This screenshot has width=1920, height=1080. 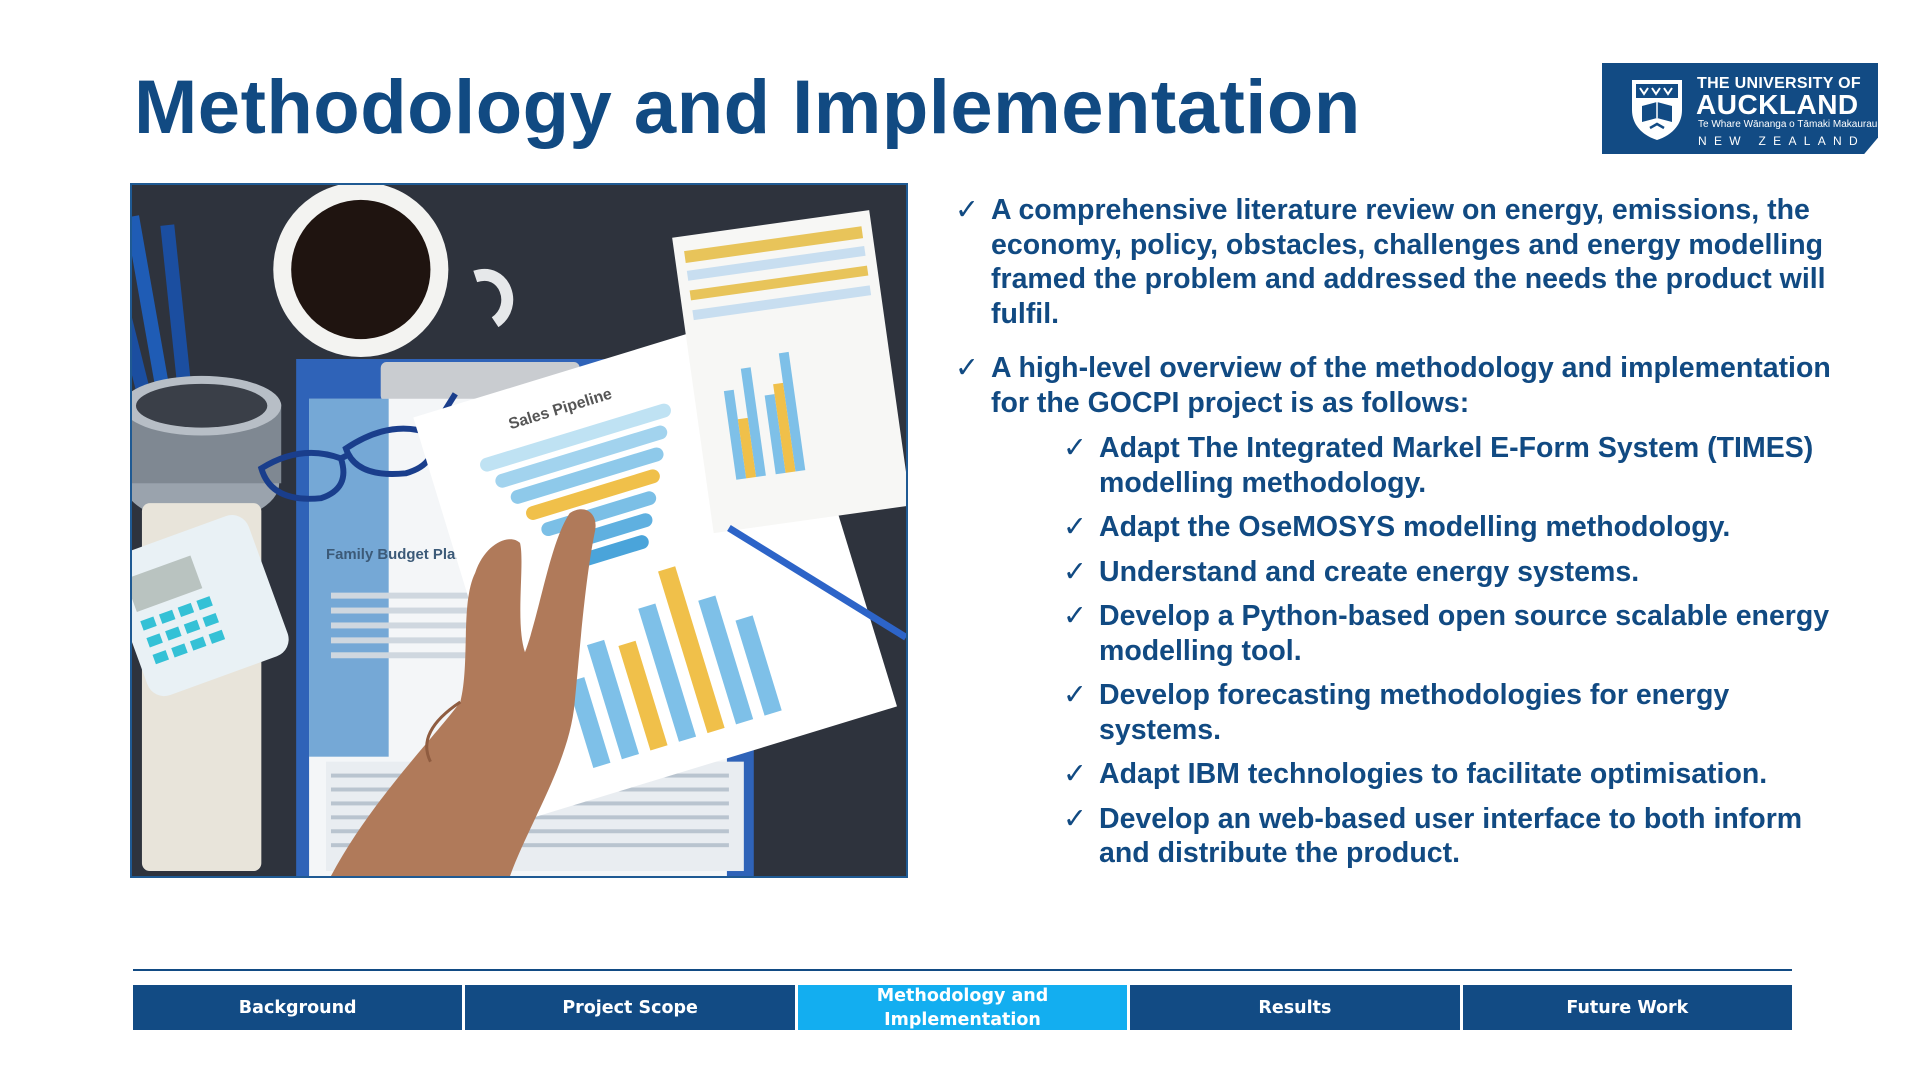 I want to click on calculator-icon, so click(x=210, y=687).